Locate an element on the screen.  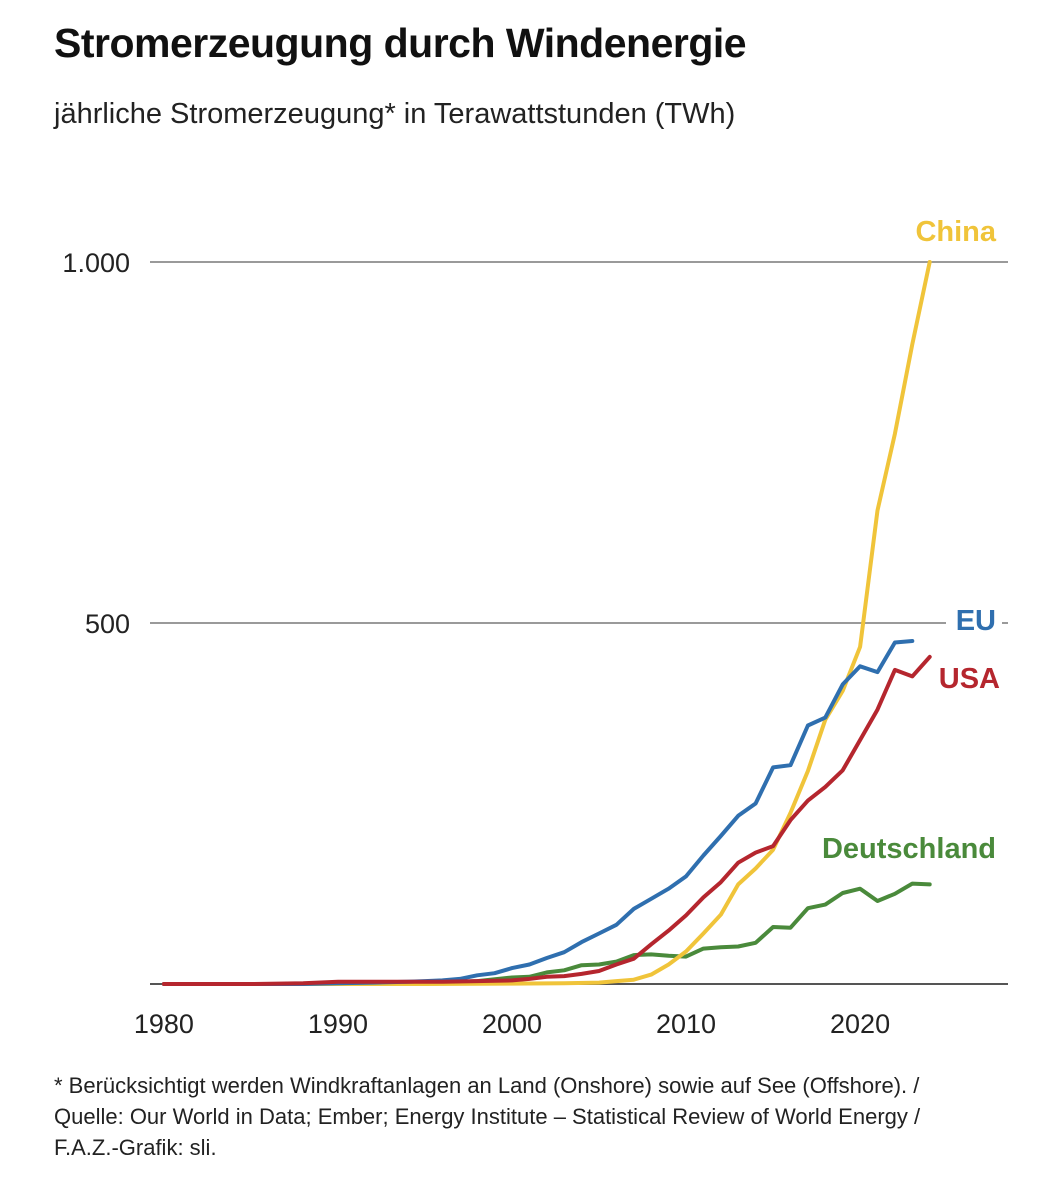
series-label-eu: EU is located at coordinates (976, 621).